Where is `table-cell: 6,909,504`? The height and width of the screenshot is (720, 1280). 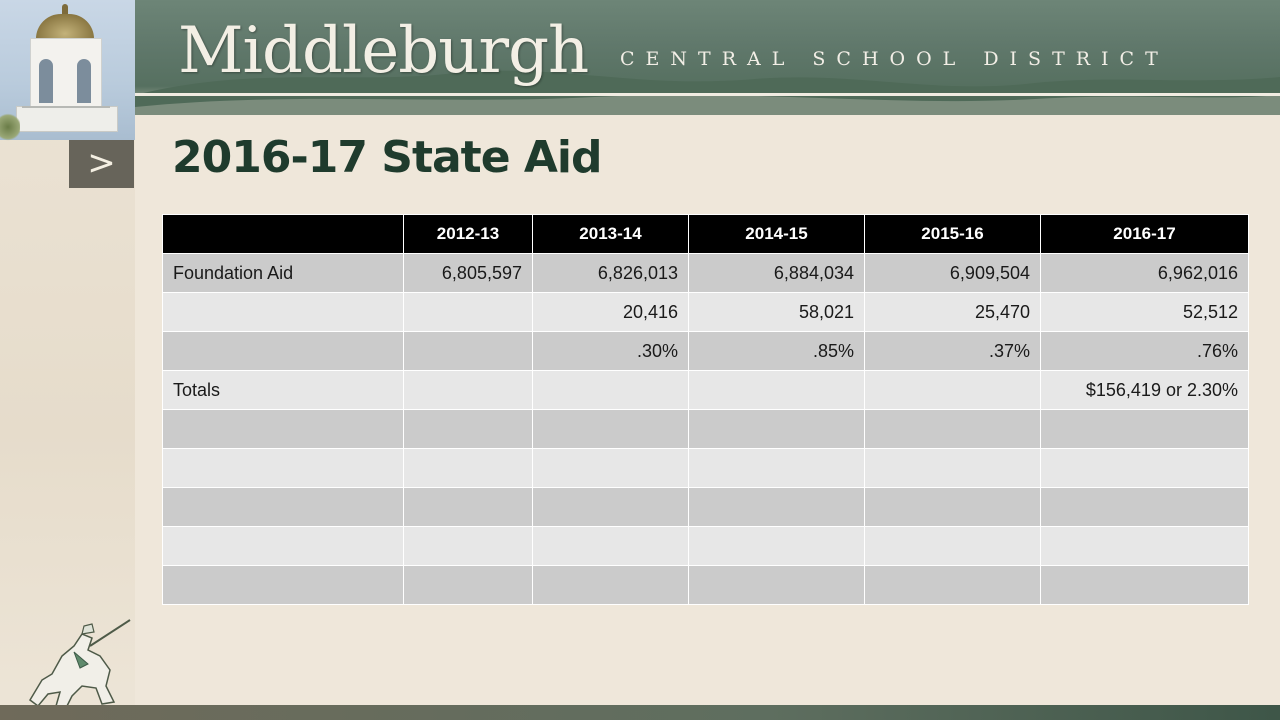
table-cell: 6,909,504 is located at coordinates (952, 273).